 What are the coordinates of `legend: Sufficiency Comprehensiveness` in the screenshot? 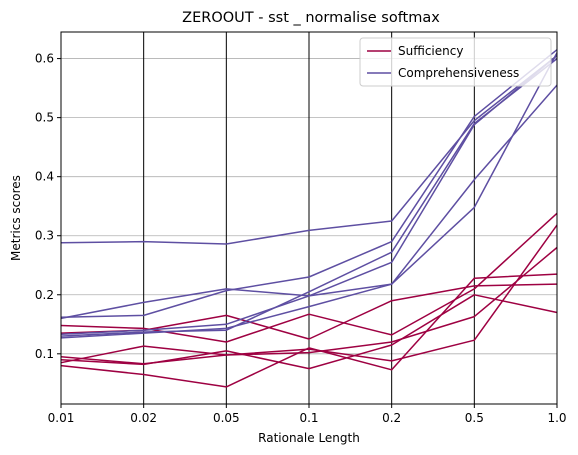 It's located at (455, 62).